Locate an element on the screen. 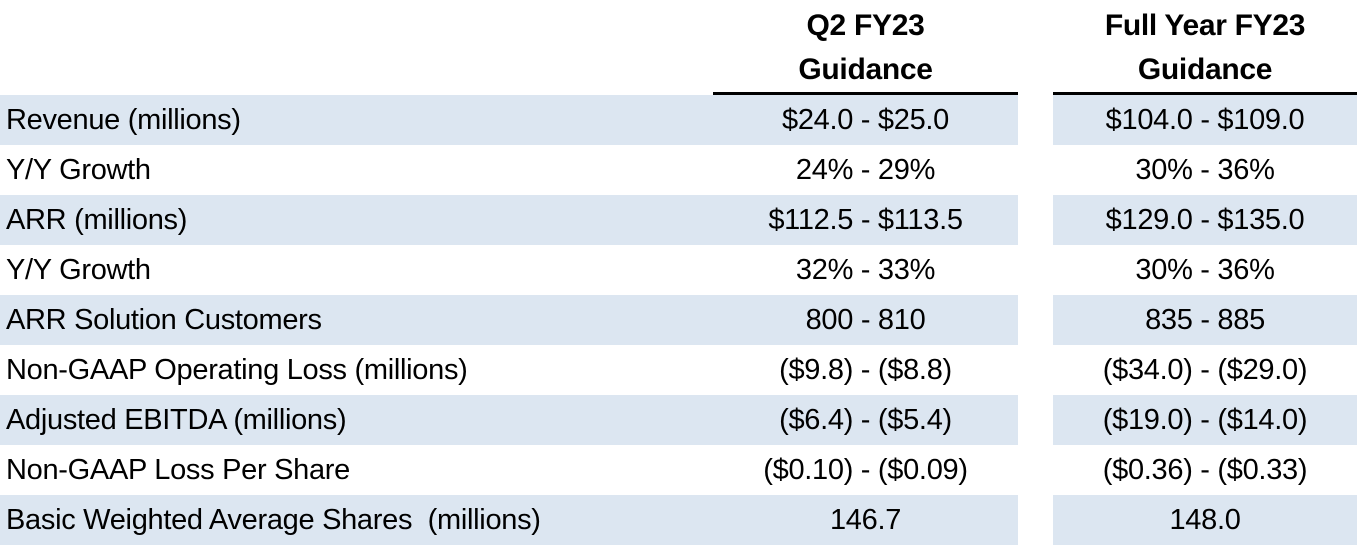  q2-value: 32% - 33% is located at coordinates (865, 269).